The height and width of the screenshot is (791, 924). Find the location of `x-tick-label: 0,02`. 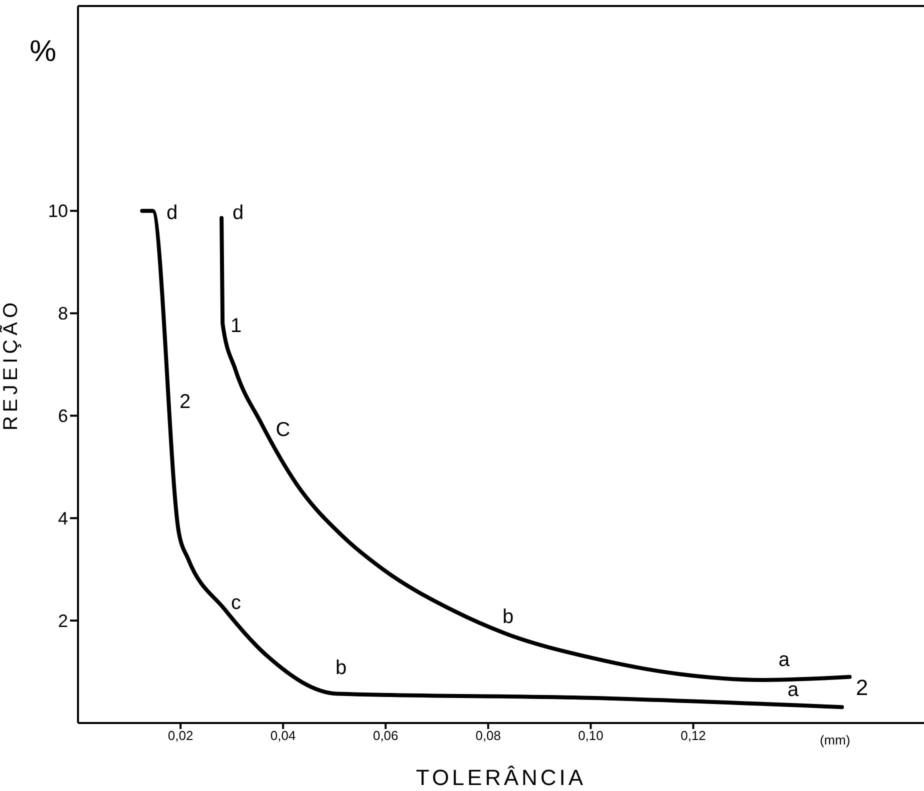

x-tick-label: 0,02 is located at coordinates (181, 736).